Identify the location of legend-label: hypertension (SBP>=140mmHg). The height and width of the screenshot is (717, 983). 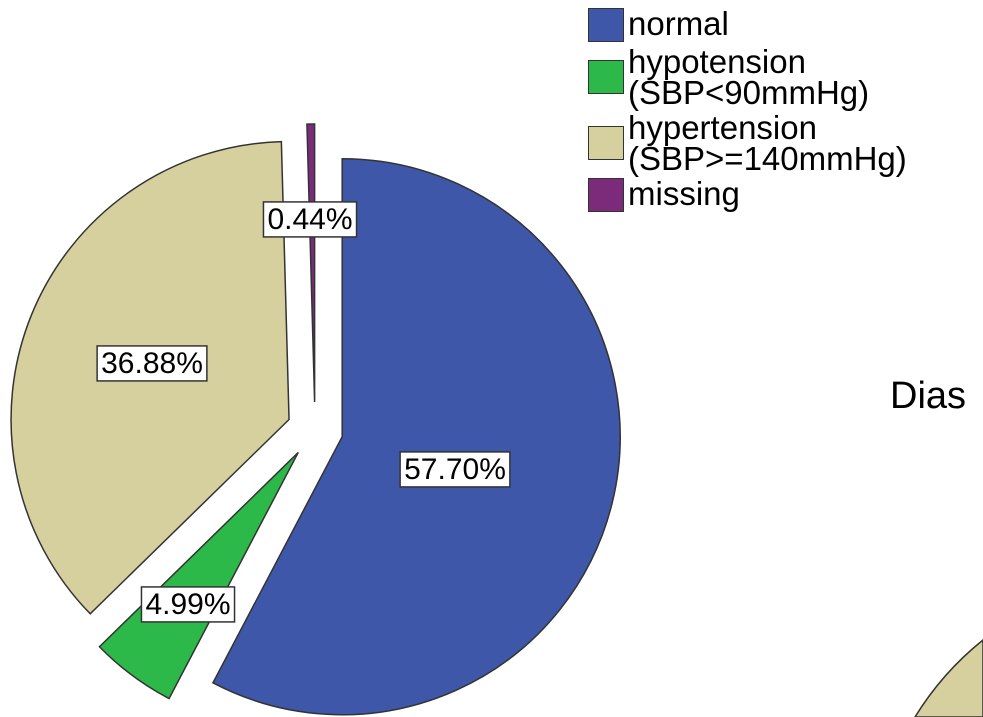
(767, 143).